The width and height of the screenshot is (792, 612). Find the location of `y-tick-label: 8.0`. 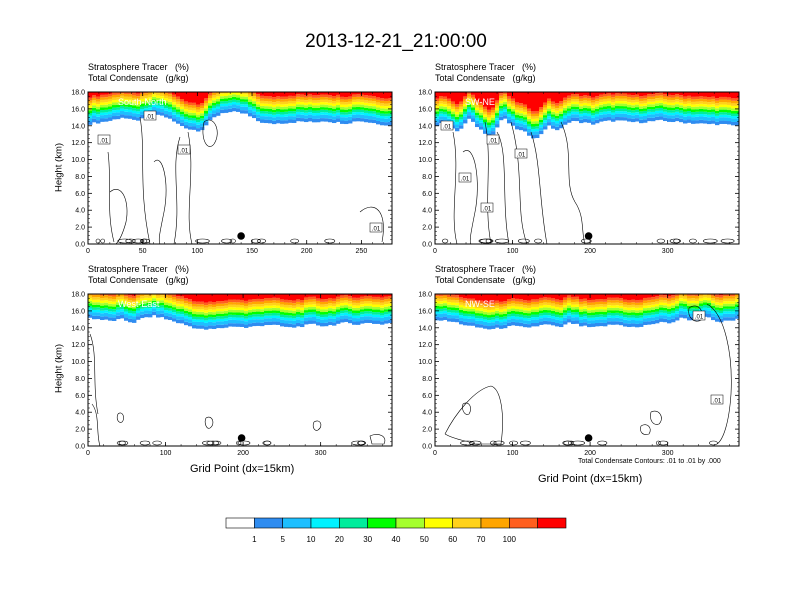

y-tick-label: 8.0 is located at coordinates (427, 177).